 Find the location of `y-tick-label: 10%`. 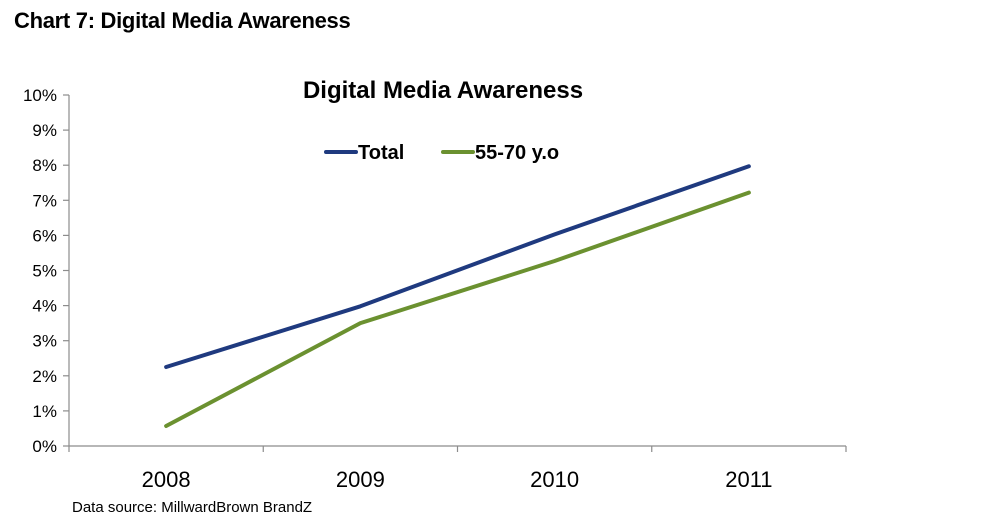

y-tick-label: 10% is located at coordinates (40, 95).